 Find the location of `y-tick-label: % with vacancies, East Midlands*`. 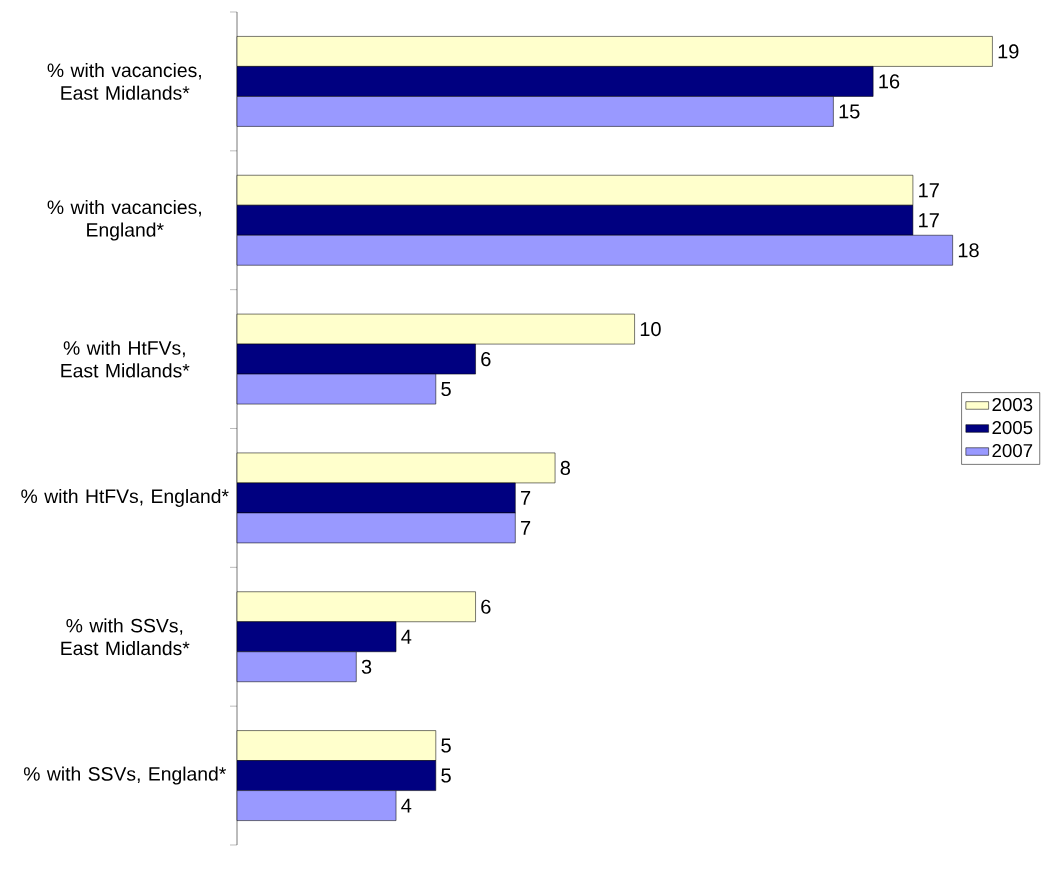

y-tick-label: % with vacancies, East Midlands* is located at coordinates (124, 81).